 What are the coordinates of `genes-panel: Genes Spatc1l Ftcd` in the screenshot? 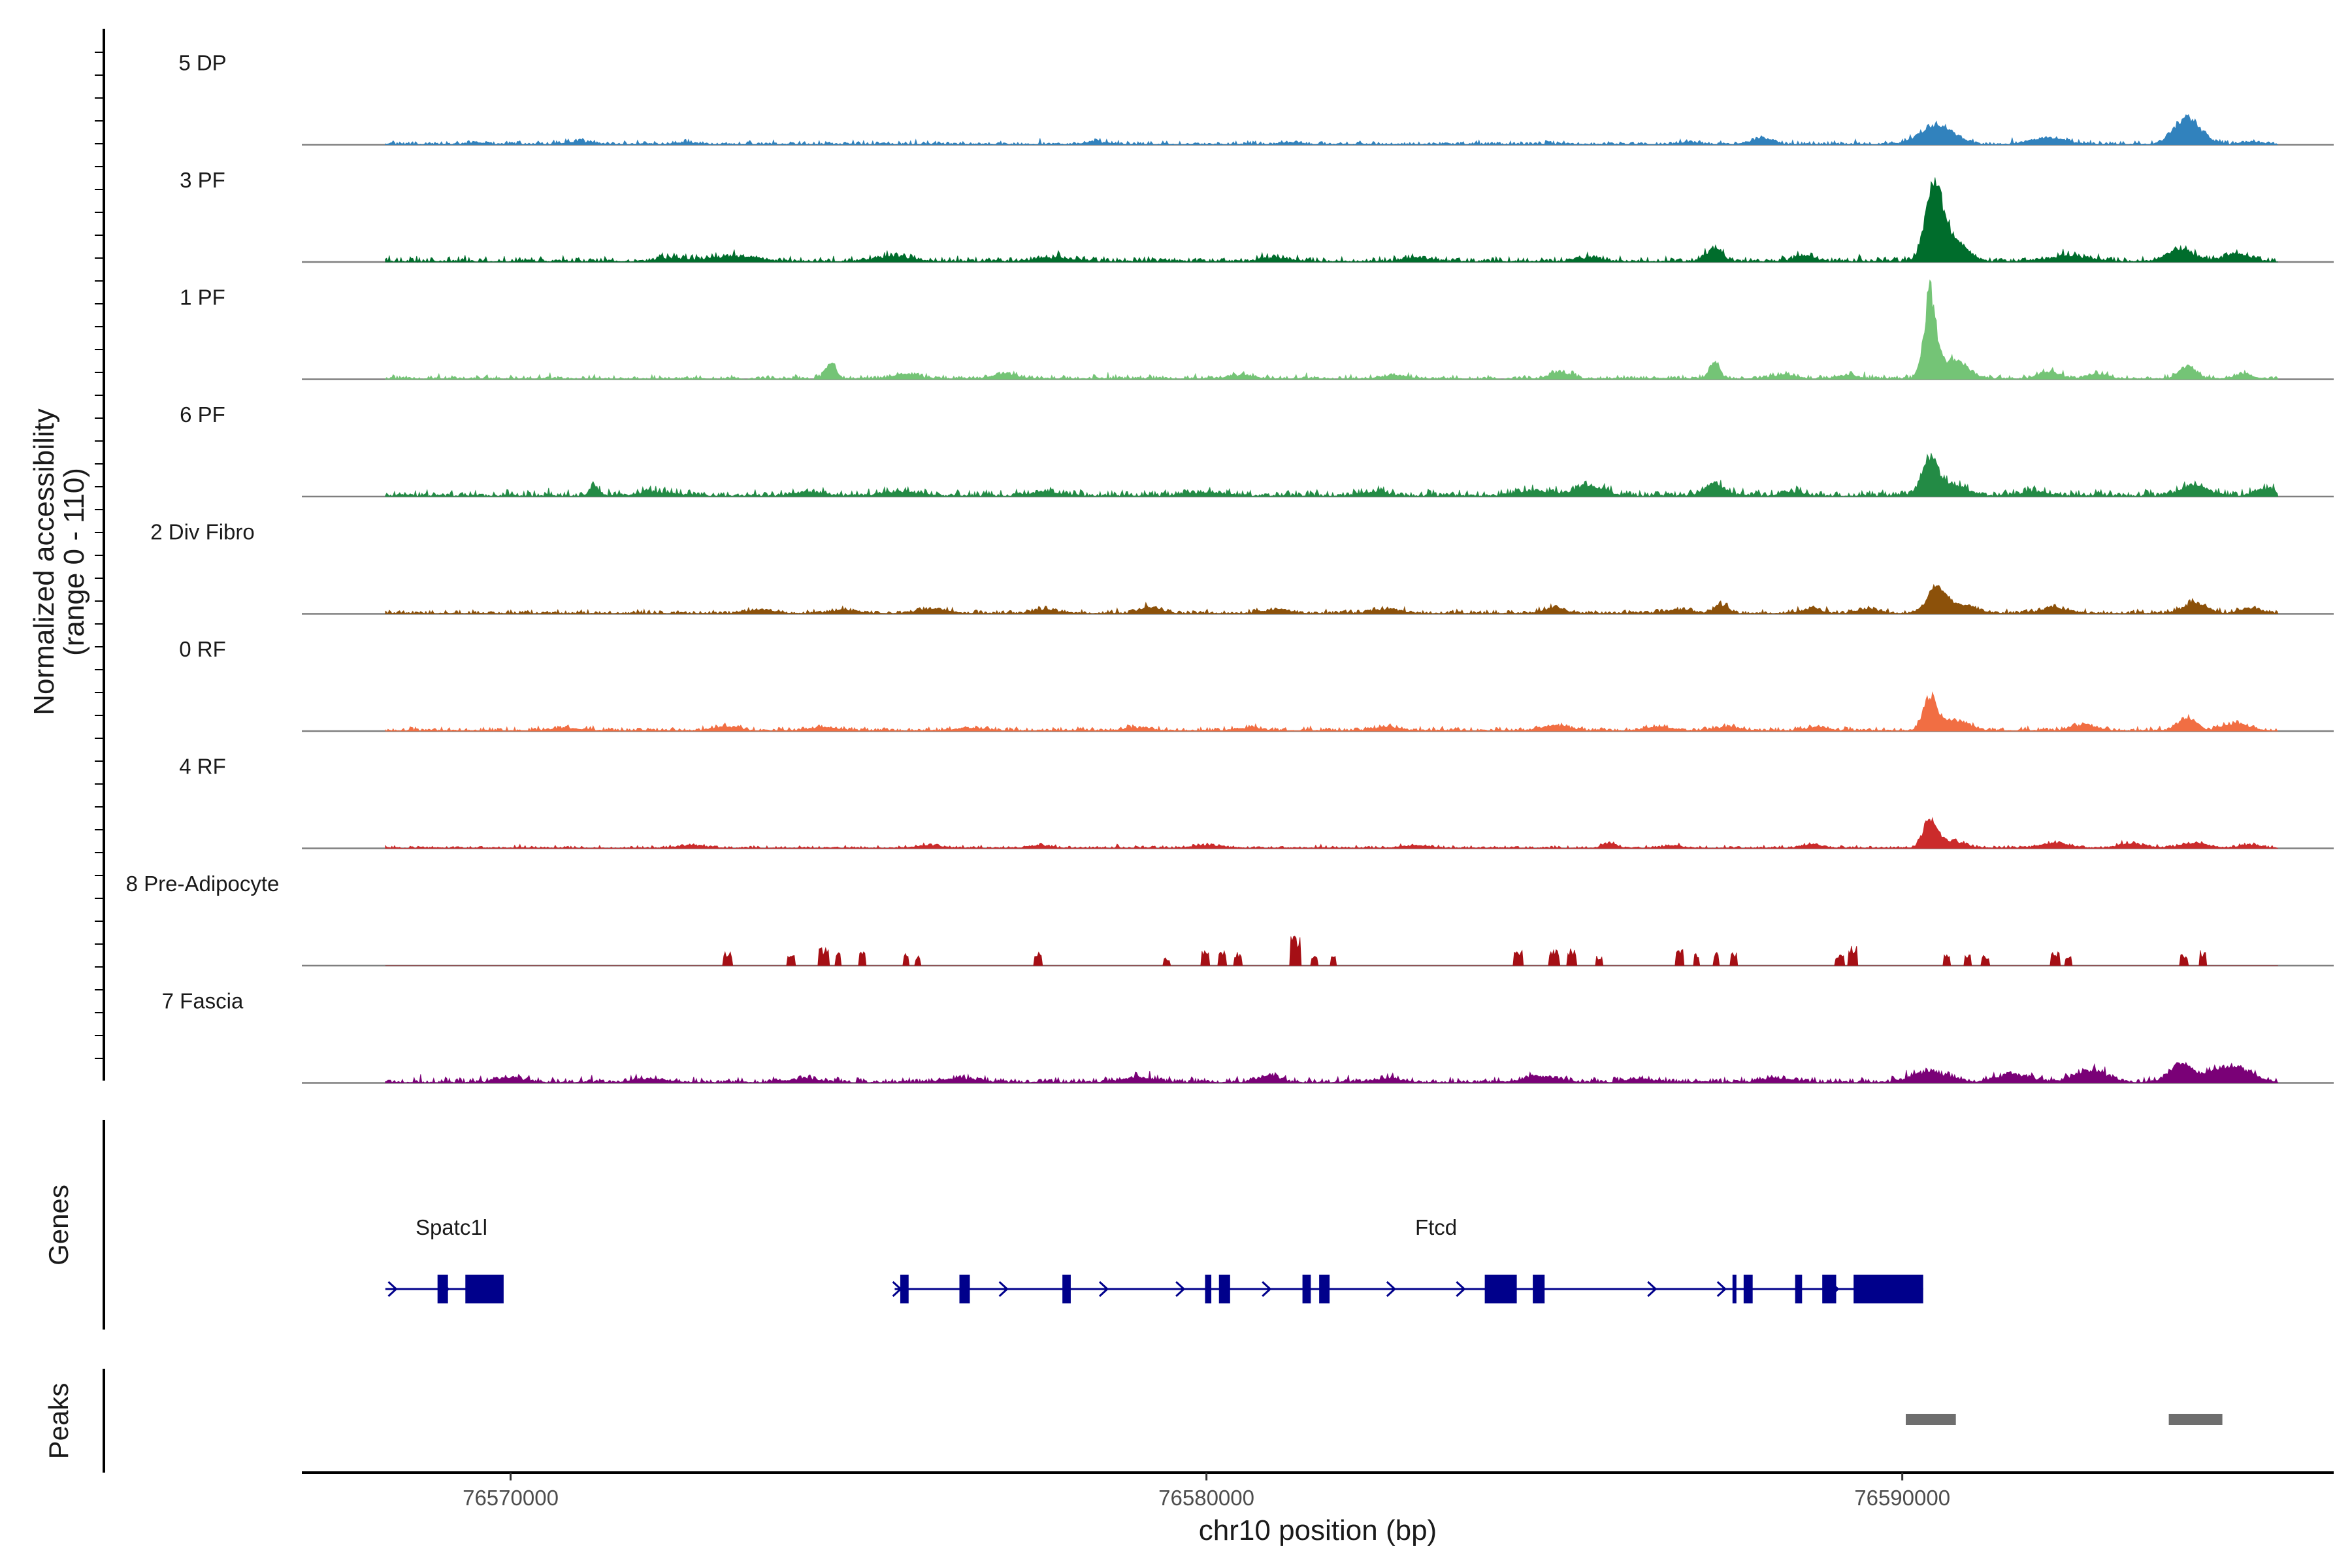 It's located at (983, 1225).